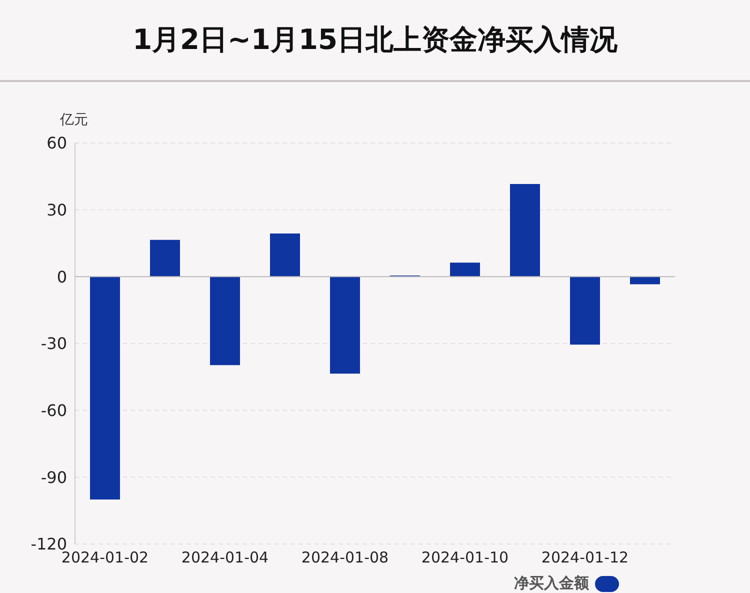 The height and width of the screenshot is (593, 750). Describe the element at coordinates (74, 120) in the screenshot. I see `y-axis-title: 亿元` at that location.